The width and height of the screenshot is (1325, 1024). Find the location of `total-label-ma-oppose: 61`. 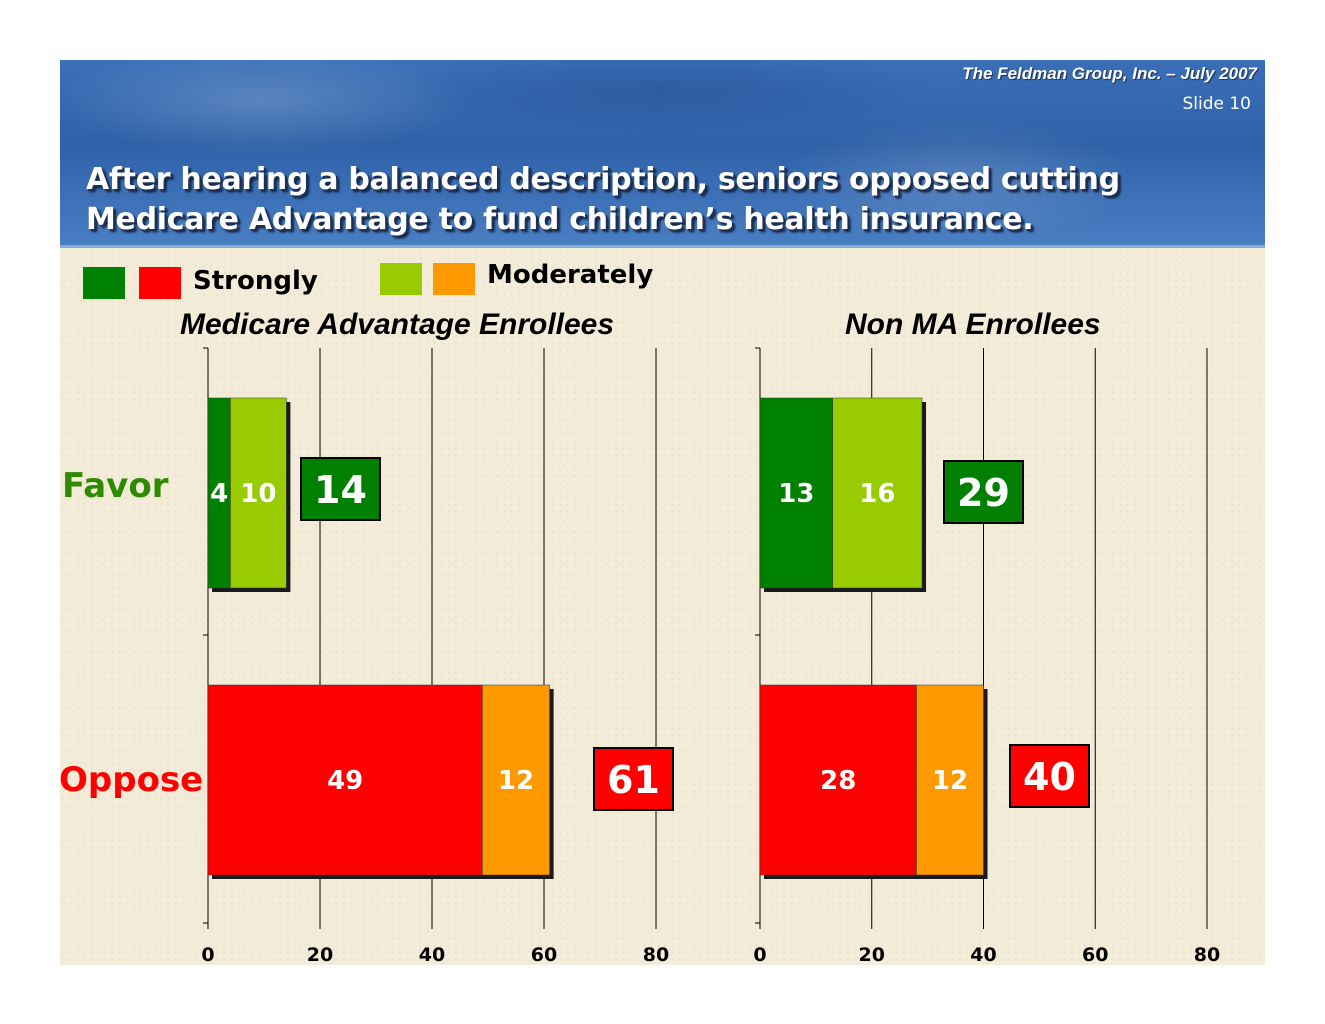

total-label-ma-oppose: 61 is located at coordinates (633, 780).